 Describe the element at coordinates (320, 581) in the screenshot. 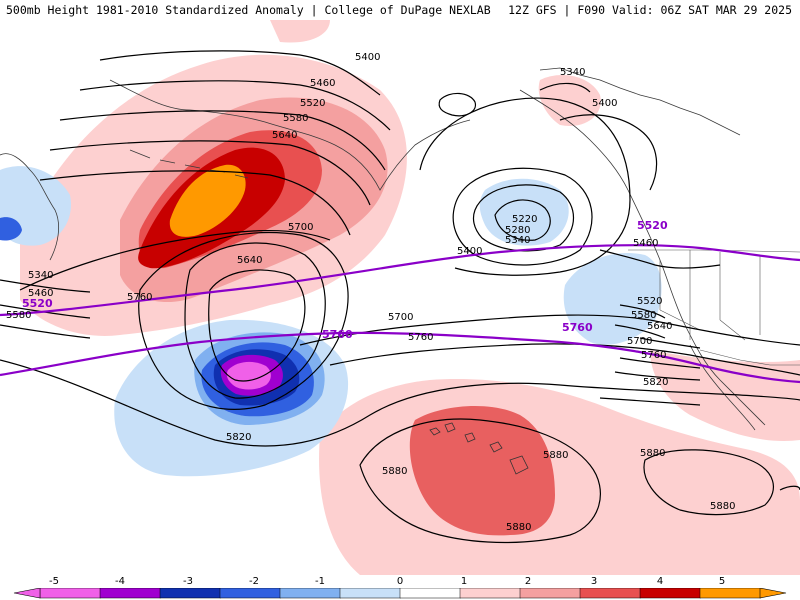

I see `colorbar-tick-label: -1` at that location.